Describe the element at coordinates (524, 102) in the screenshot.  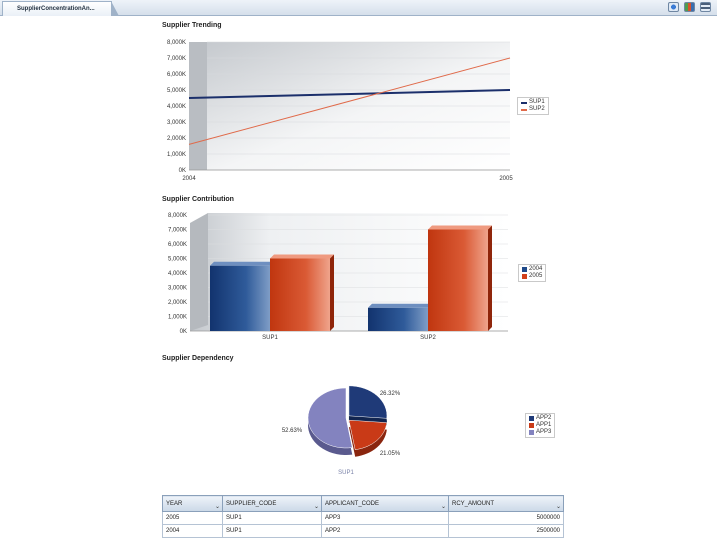
I see `legend-swatch-sup1` at that location.